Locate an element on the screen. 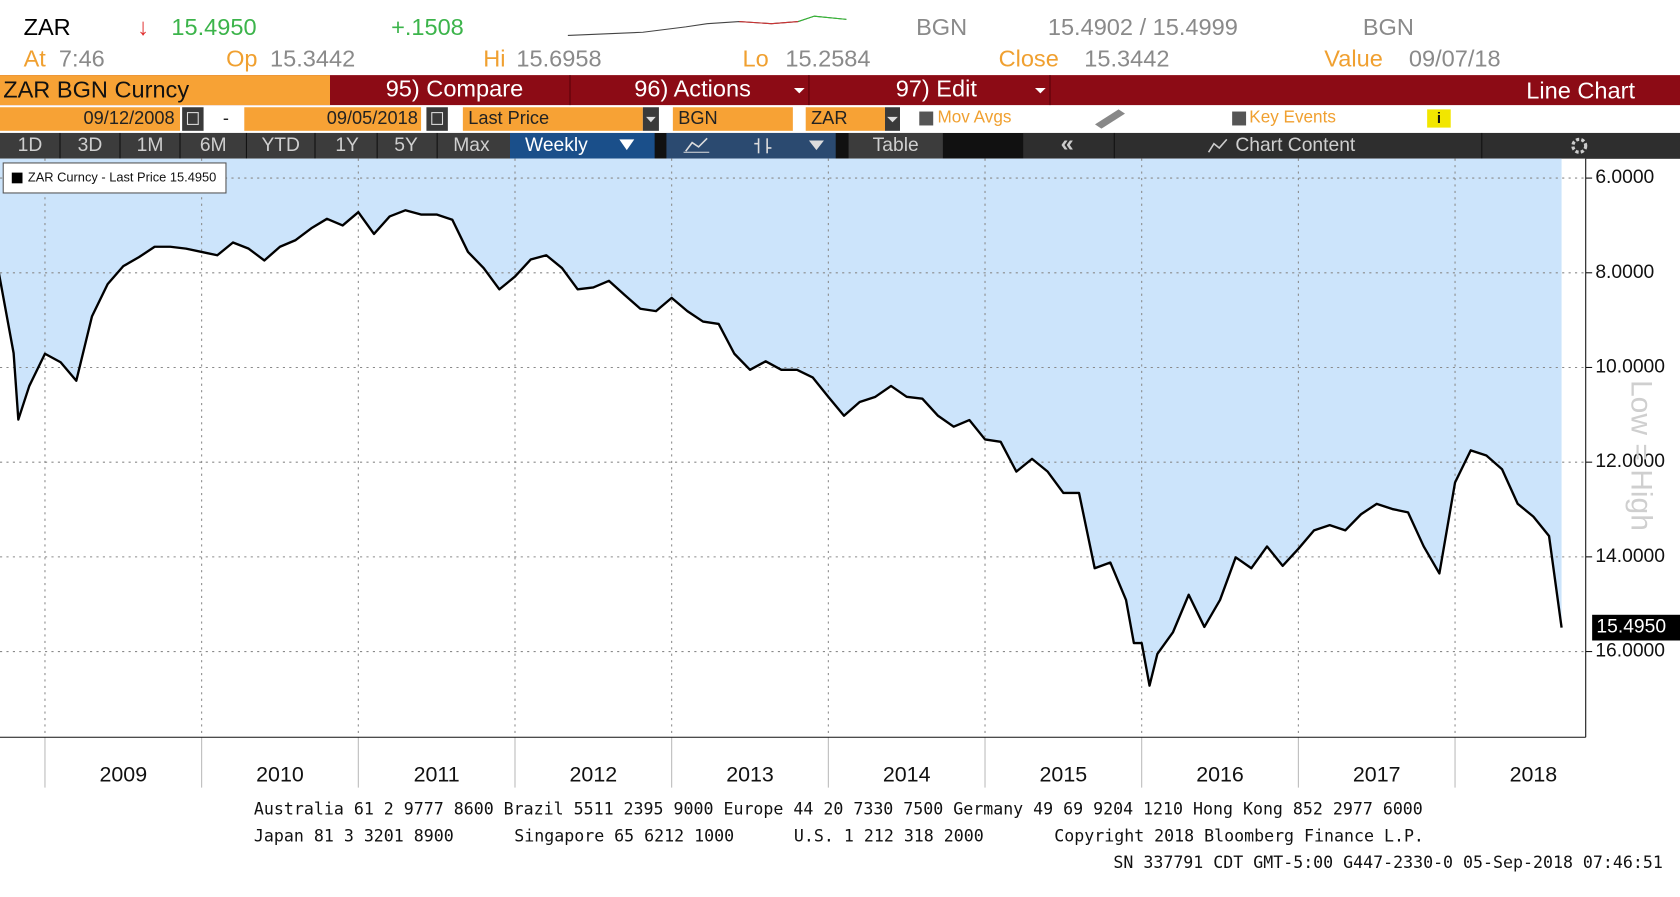  period-button: Max is located at coordinates (471, 145).